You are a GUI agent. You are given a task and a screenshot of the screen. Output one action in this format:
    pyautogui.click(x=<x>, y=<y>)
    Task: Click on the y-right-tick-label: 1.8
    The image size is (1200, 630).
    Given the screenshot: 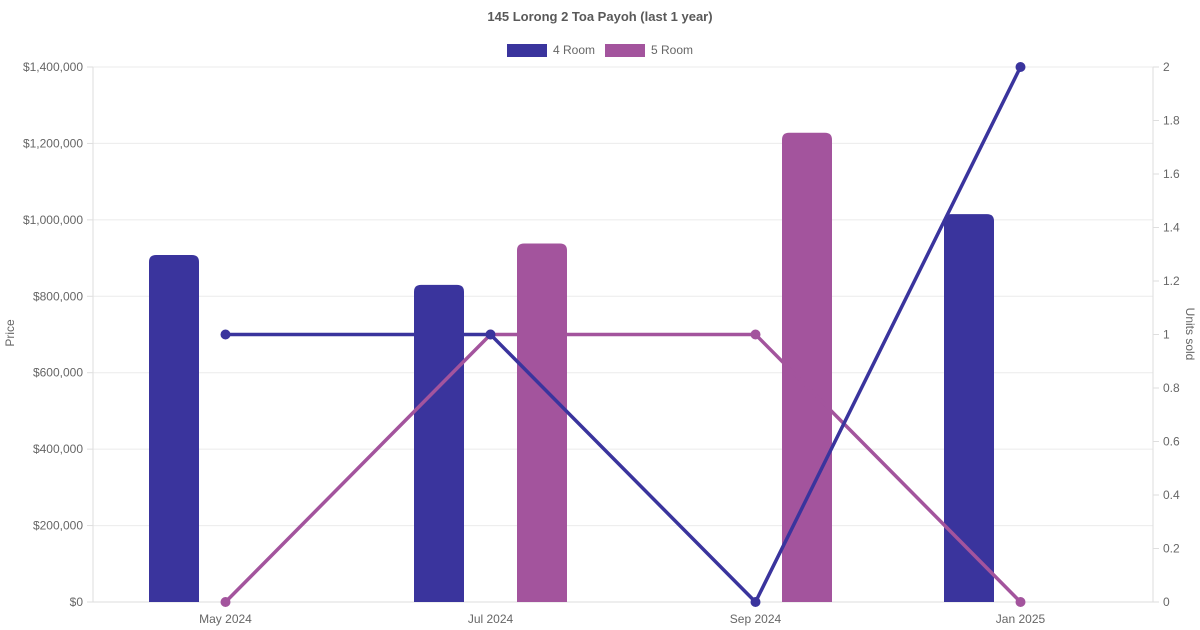 What is the action you would take?
    pyautogui.click(x=1171, y=121)
    